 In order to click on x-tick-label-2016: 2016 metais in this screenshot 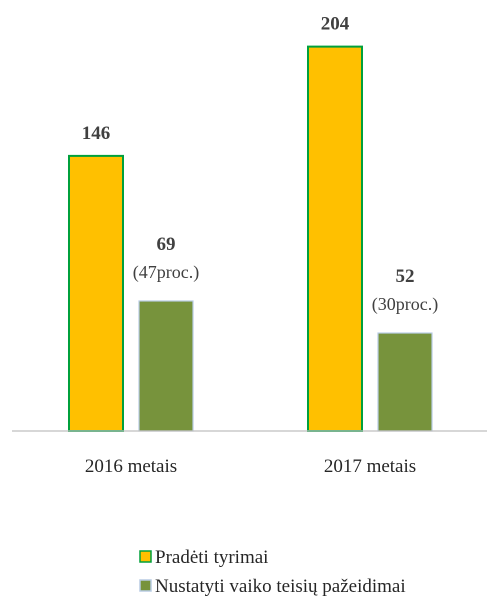, I will do `click(131, 466)`.